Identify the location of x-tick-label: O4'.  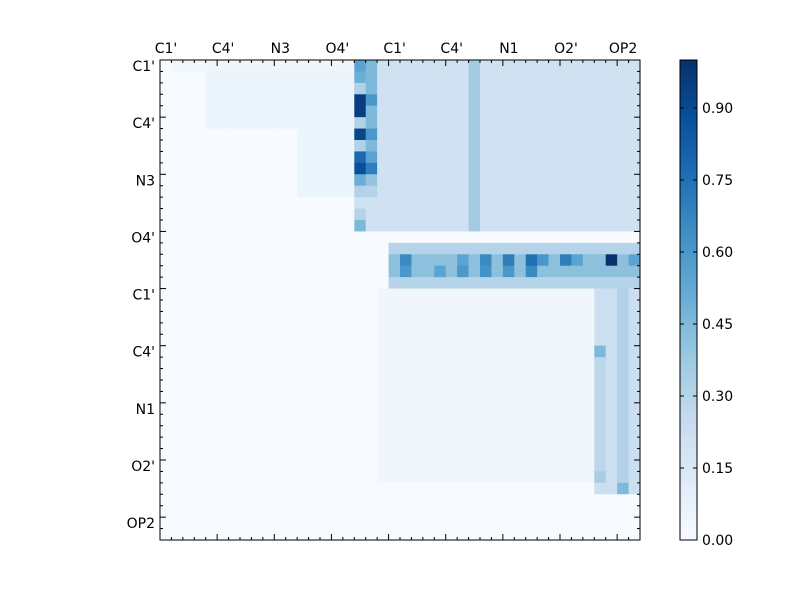
(338, 49).